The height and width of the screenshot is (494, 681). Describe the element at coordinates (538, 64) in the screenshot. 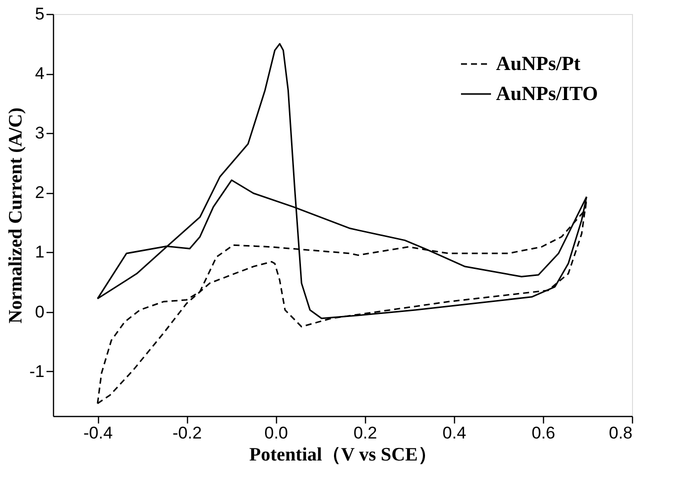

I see `legend-label: AuNPs/Pt` at that location.